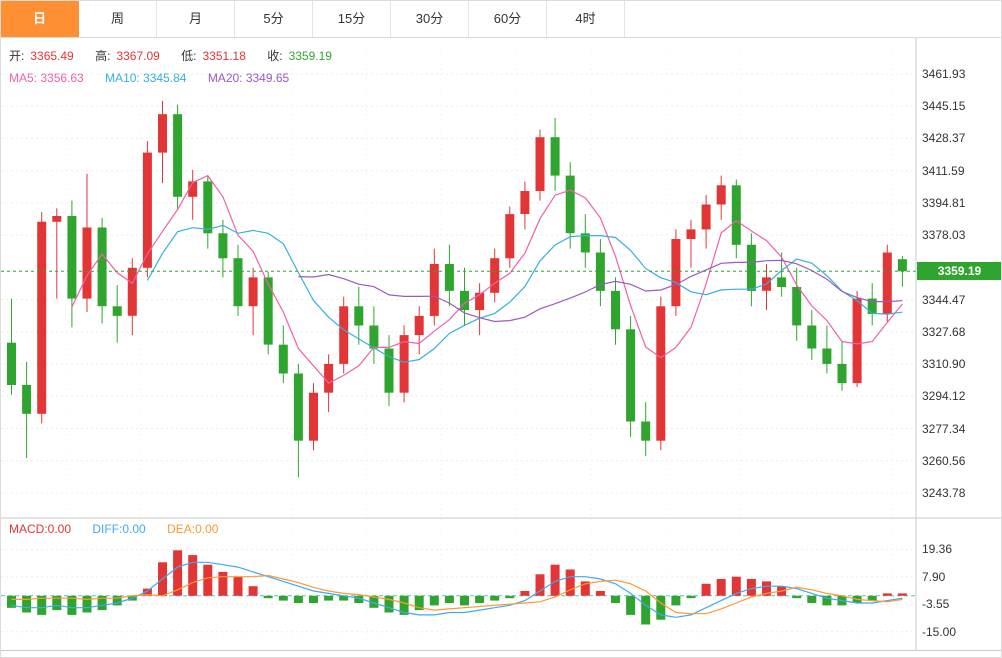  Describe the element at coordinates (52, 56) in the screenshot. I see `open-value: 3365.49` at that location.